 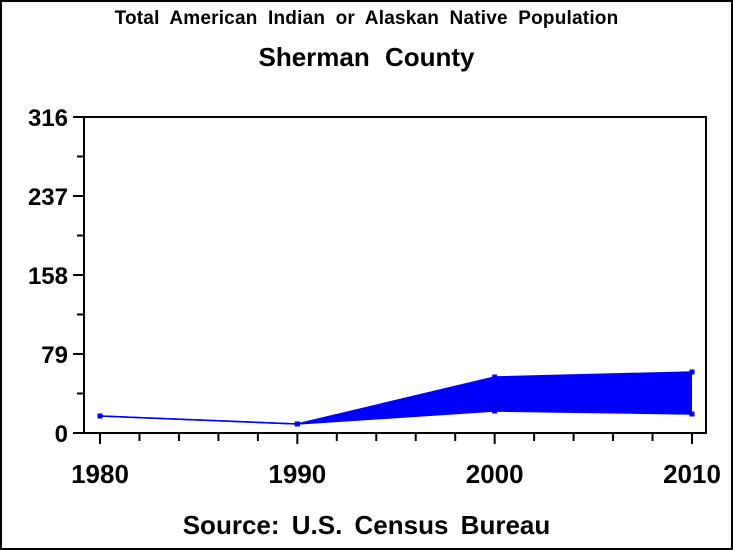 I want to click on x-axis-tick-label: 2000, so click(x=495, y=474).